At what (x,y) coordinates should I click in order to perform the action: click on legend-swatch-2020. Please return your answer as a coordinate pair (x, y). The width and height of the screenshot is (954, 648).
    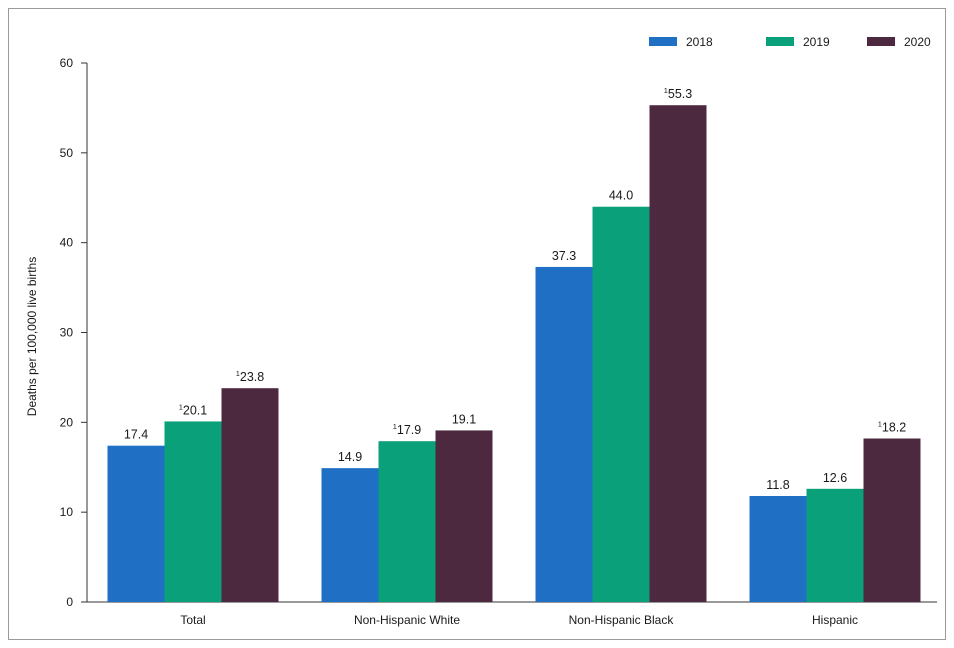
    Looking at the image, I should click on (881, 41).